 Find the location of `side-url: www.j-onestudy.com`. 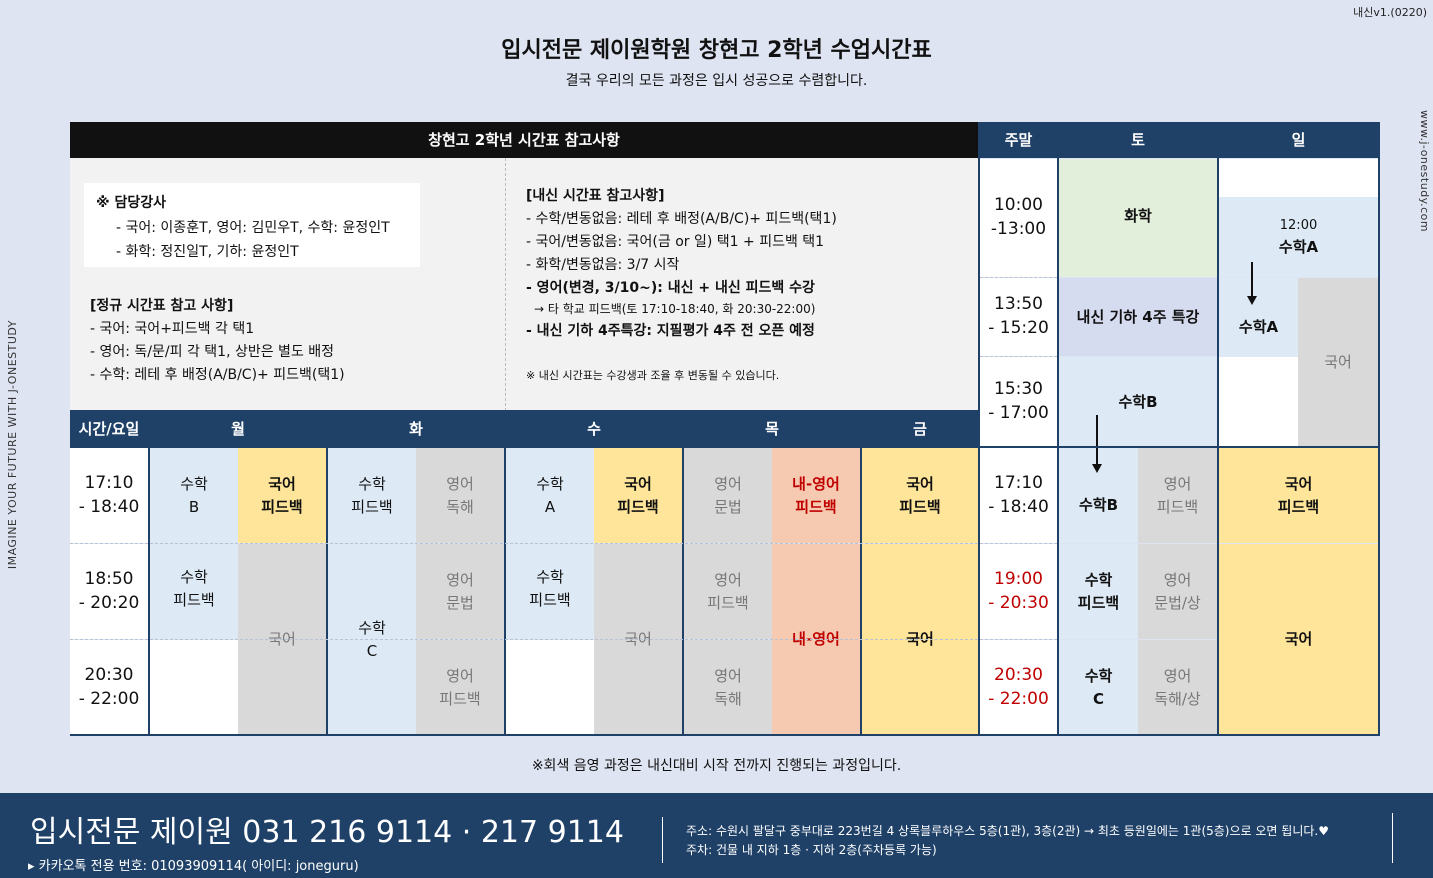

side-url: www.j-onestudy.com is located at coordinates (1424, 171).